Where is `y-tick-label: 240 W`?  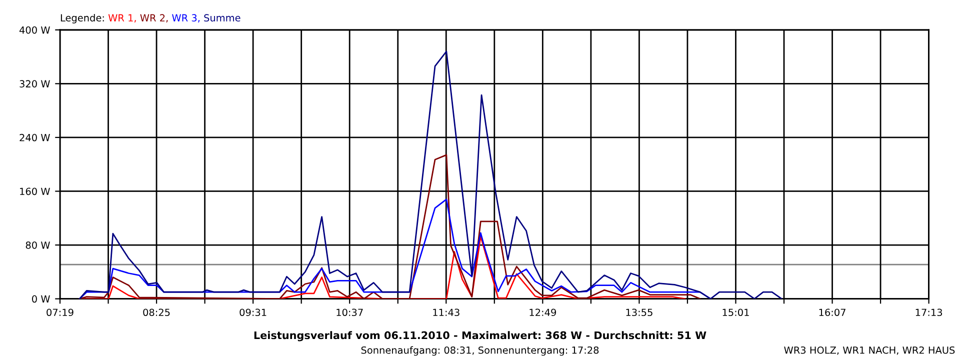 y-tick-label: 240 W is located at coordinates (35, 138).